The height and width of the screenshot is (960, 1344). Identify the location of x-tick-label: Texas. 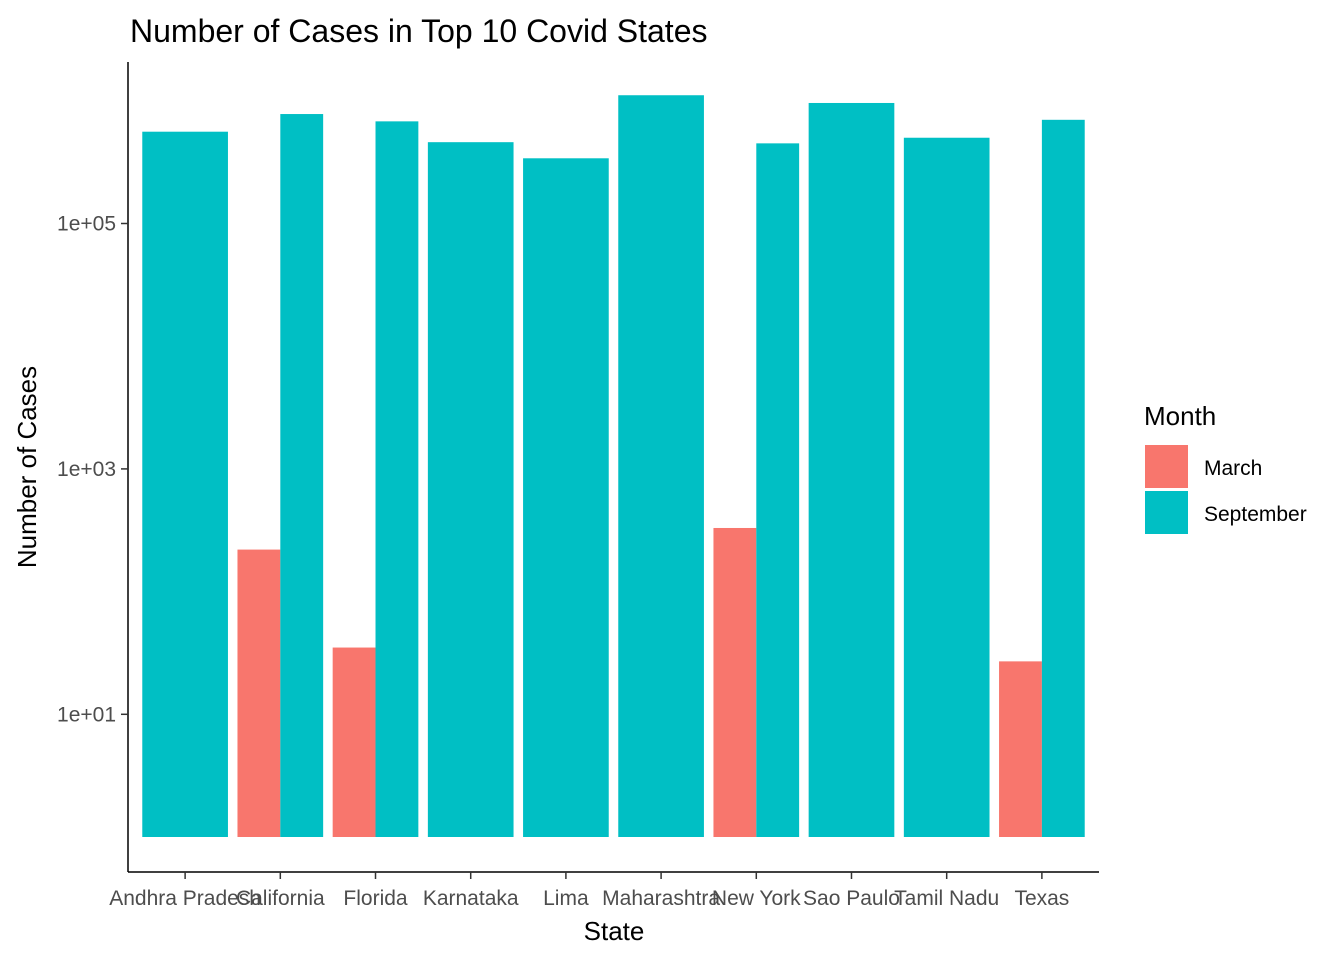
(1041, 898).